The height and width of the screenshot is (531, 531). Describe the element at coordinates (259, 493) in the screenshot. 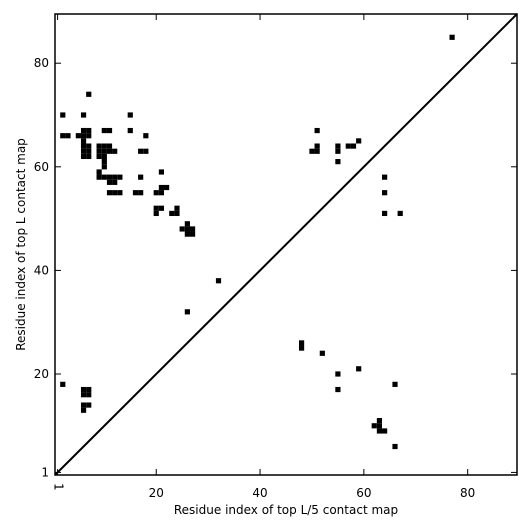

I see `x-tick-label: 40` at that location.